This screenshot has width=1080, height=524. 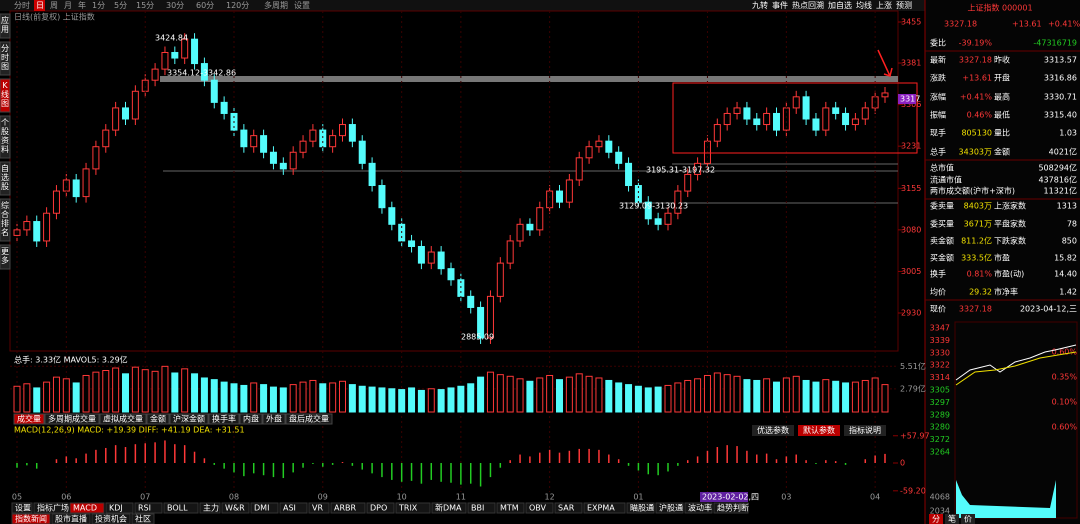 I want to click on side-tab: 用, so click(x=5, y=29).